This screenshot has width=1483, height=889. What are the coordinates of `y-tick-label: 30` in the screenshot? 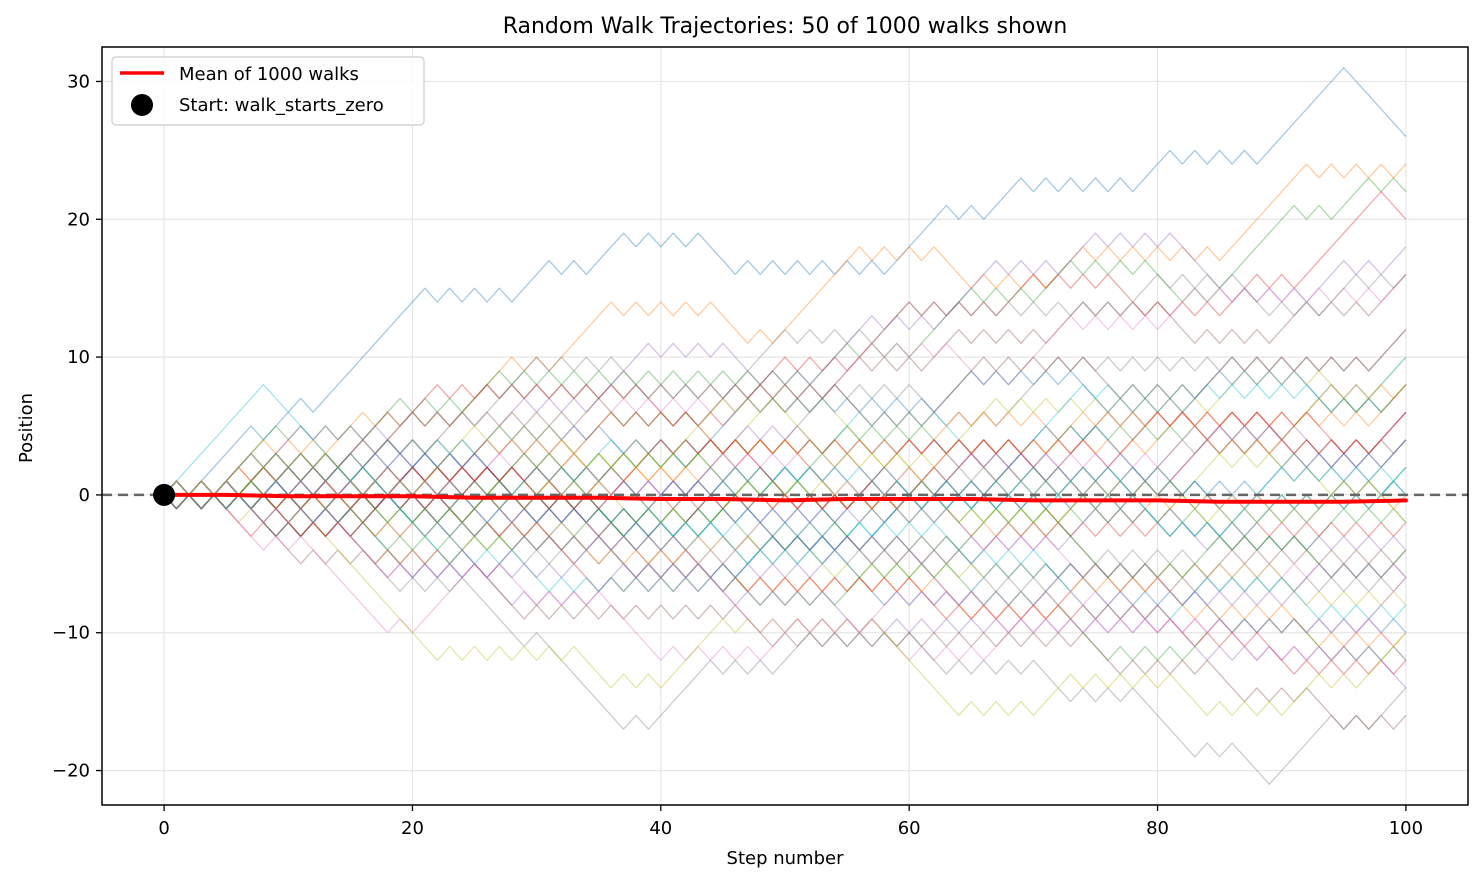 It's located at (78, 81).